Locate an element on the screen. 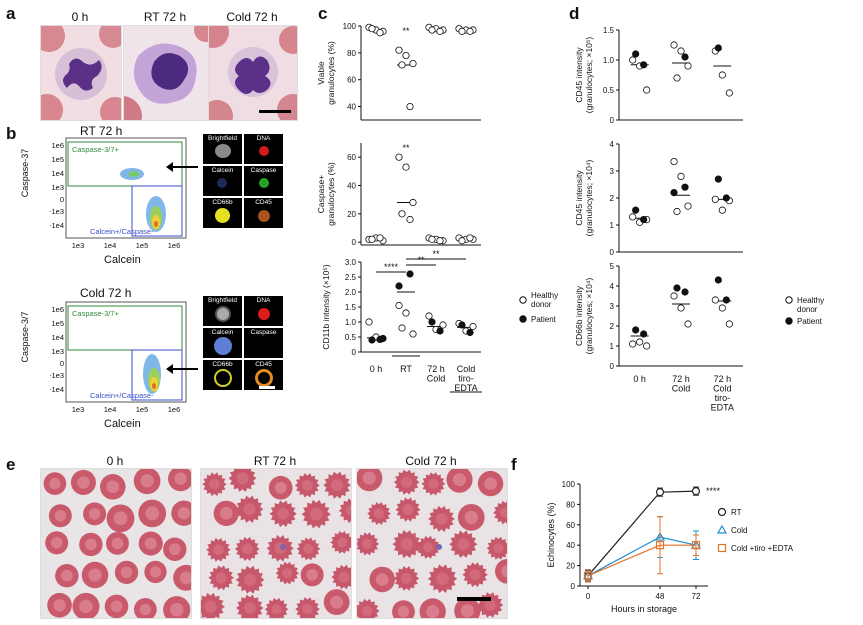 The height and width of the screenshot is (625, 863). legend-healthy-label: Healthy is located at coordinates (810, 300).